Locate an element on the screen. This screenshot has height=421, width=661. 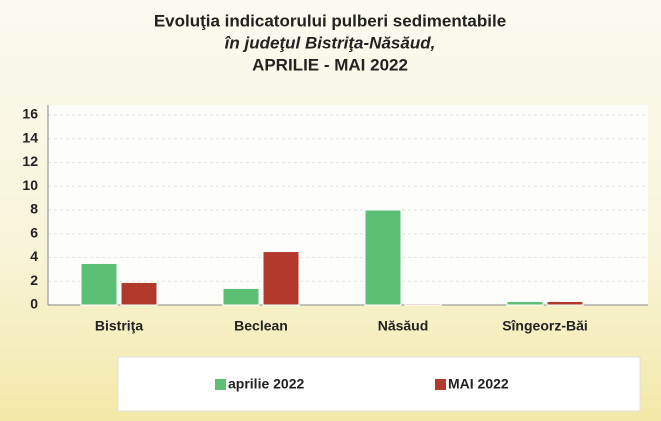
legend-box is located at coordinates (379, 384).